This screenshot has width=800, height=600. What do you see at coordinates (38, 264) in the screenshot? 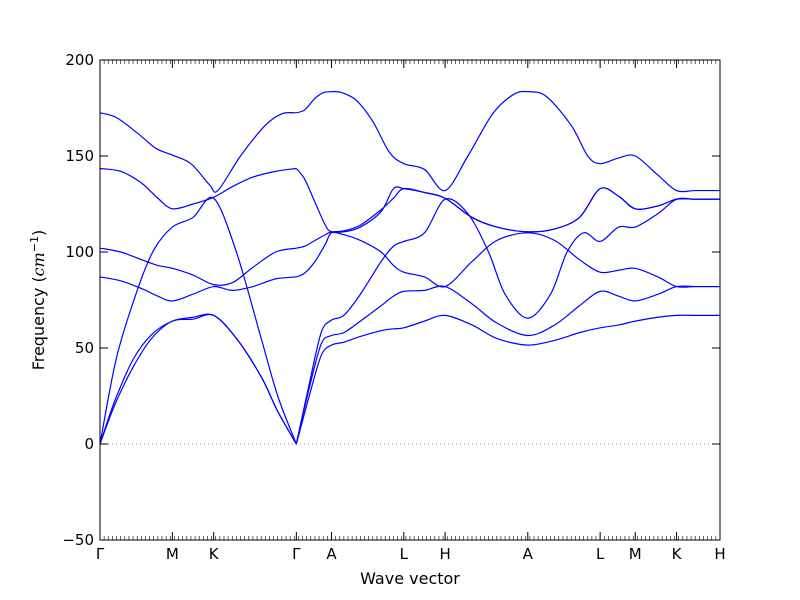
I see `y-axis-label-unit: cm` at bounding box center [38, 264].